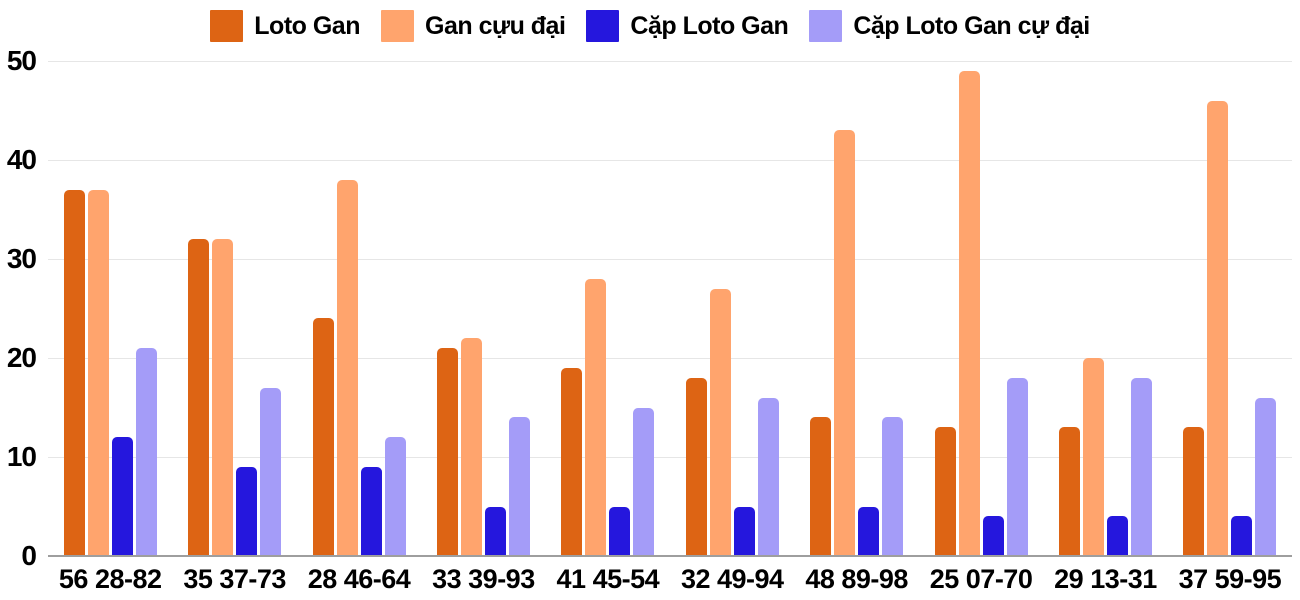 The height and width of the screenshot is (600, 1300). What do you see at coordinates (21, 258) in the screenshot?
I see `y-axis-tick-label: 30` at bounding box center [21, 258].